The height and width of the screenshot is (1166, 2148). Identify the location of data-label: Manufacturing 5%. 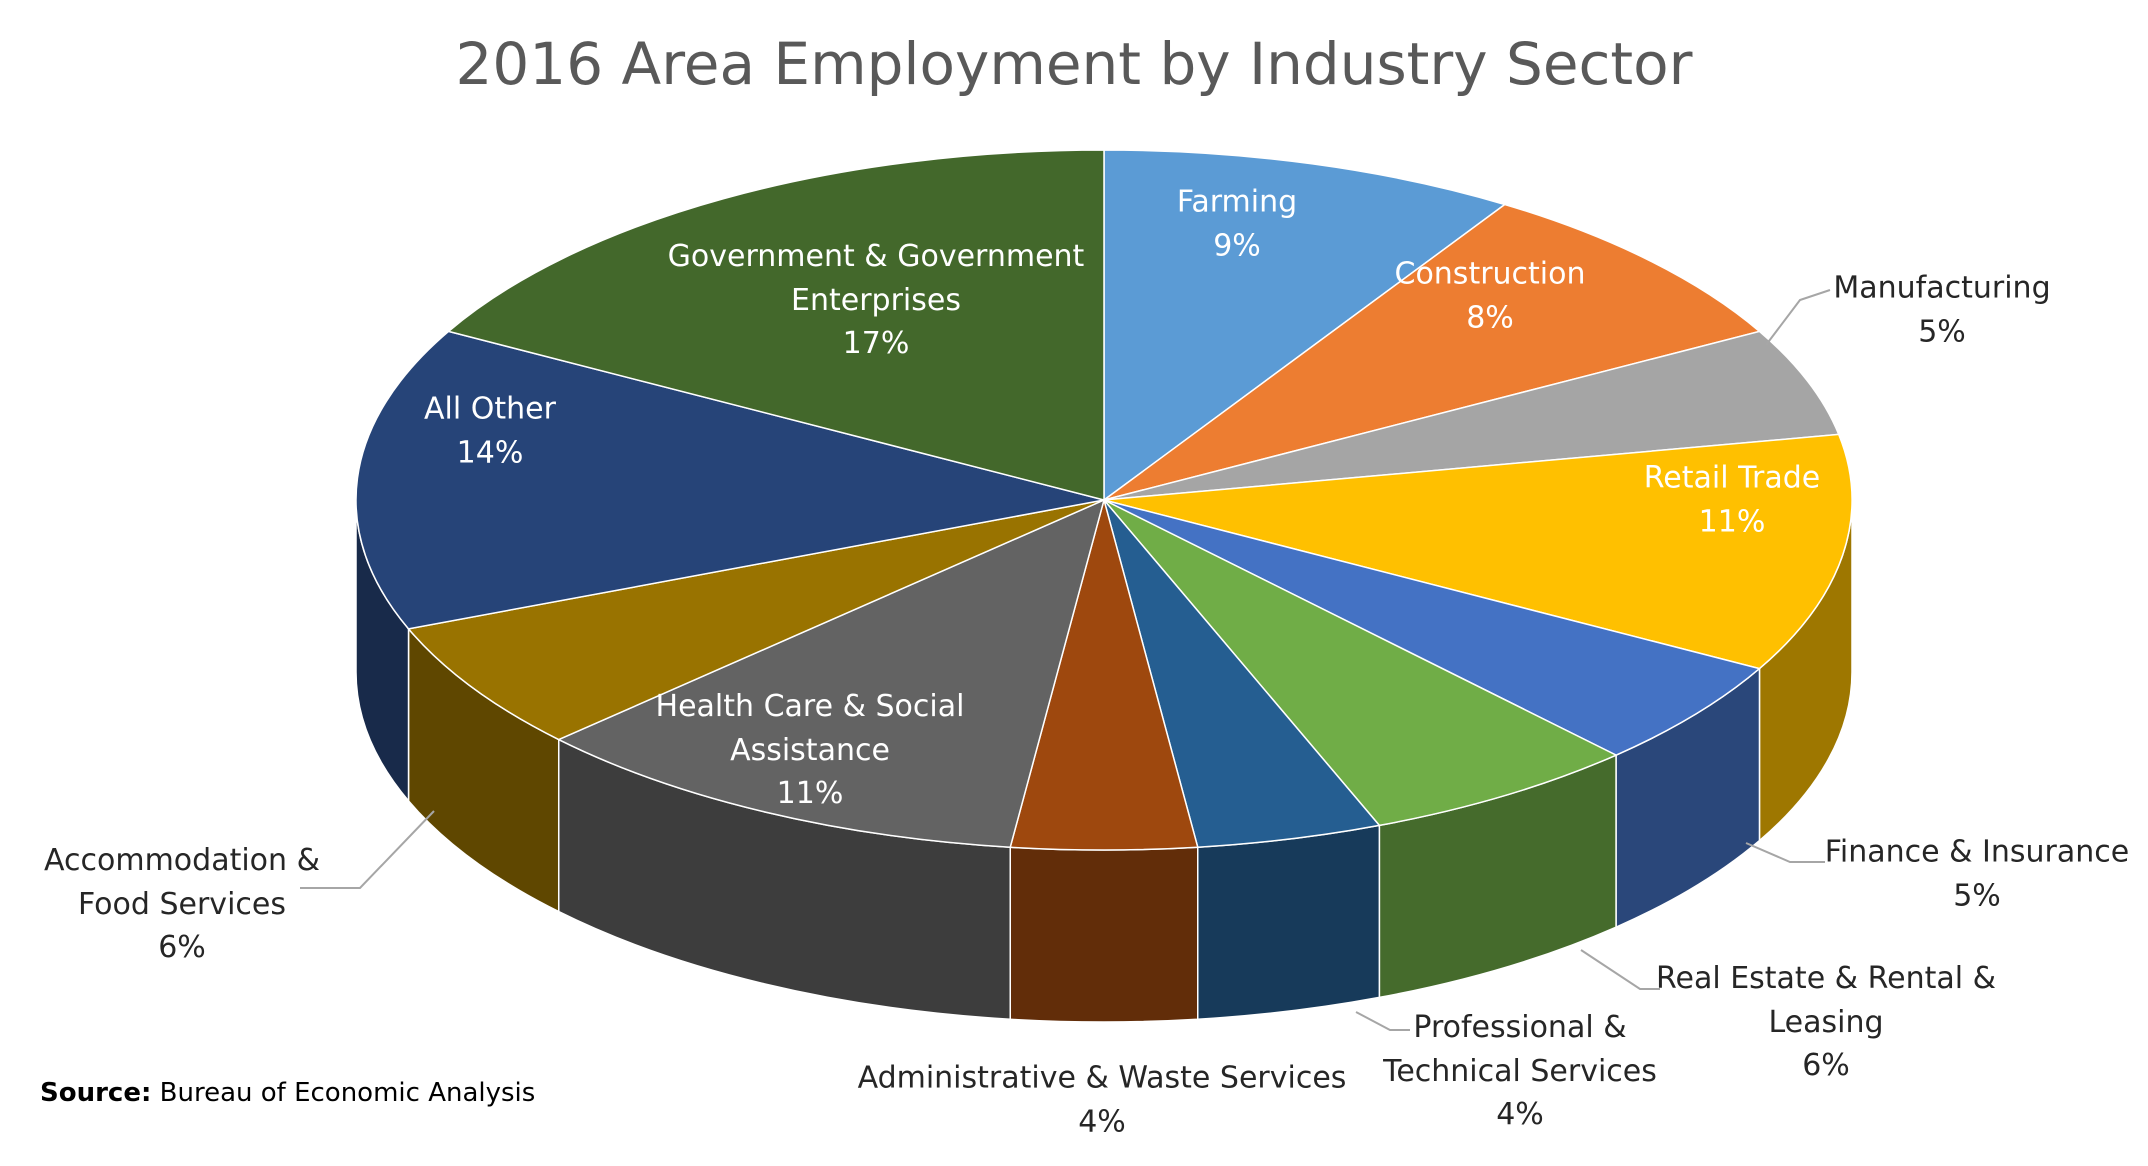
(1941, 310).